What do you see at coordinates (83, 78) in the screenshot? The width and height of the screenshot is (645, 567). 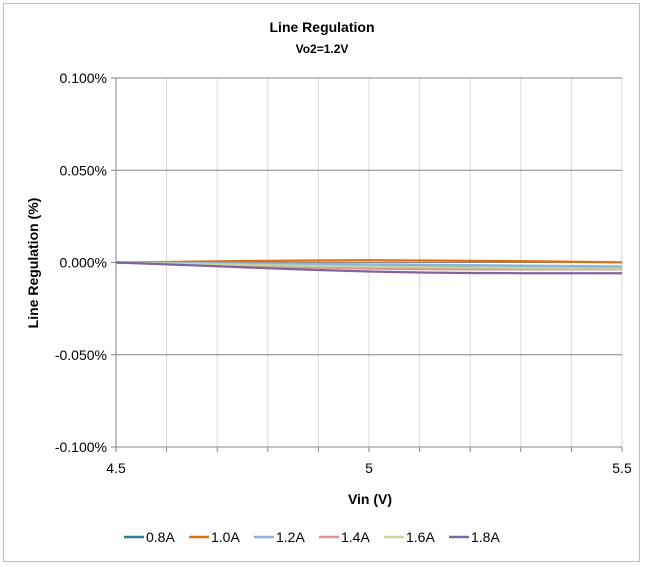 I see `y-tick-label: 0.100%` at bounding box center [83, 78].